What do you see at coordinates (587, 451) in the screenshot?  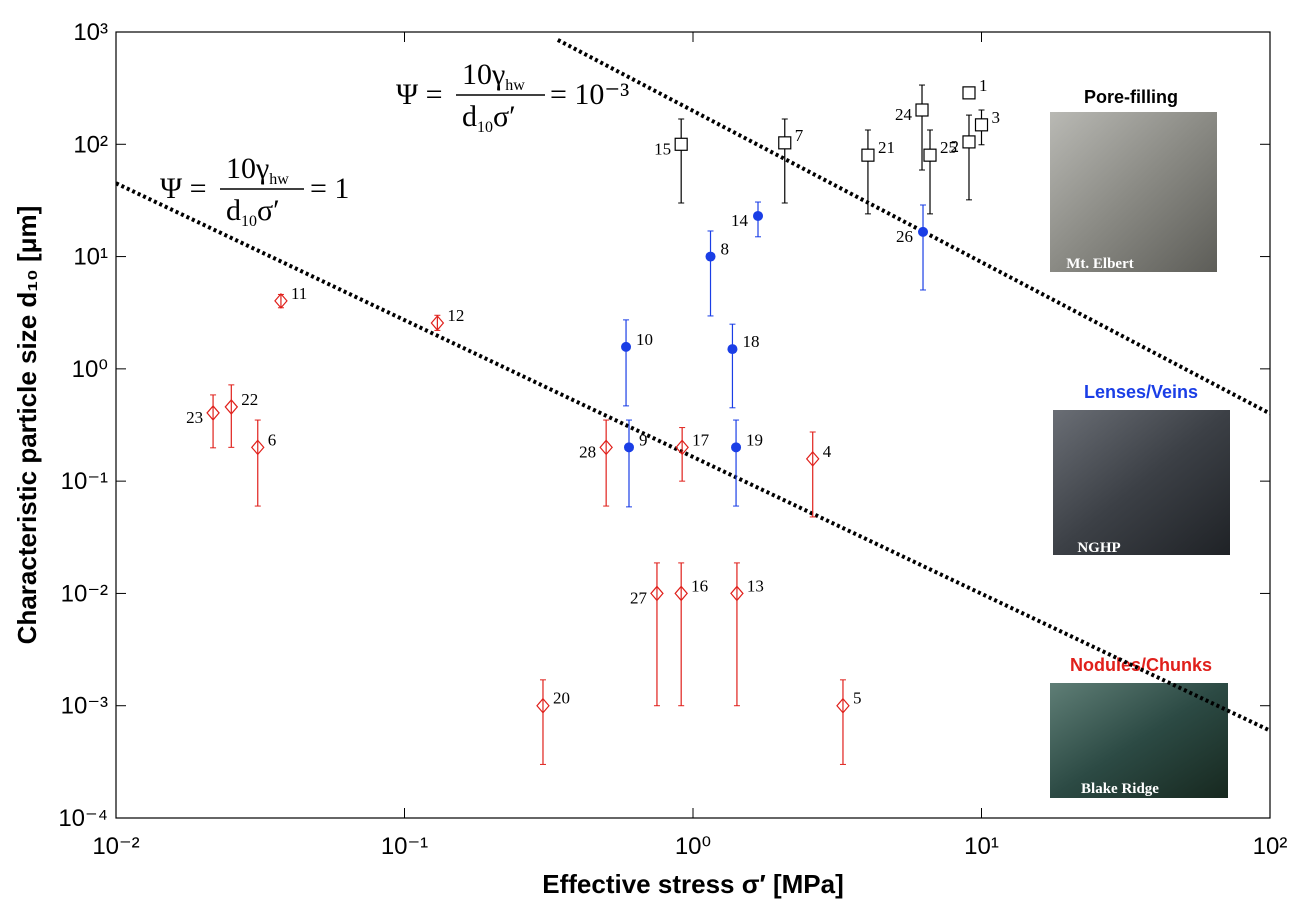 I see `point-label: 28` at bounding box center [587, 451].